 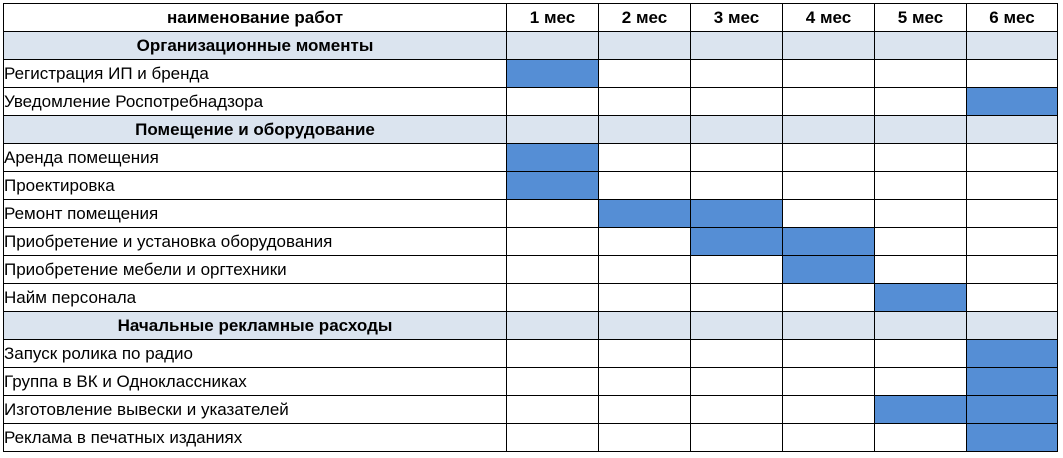 I want to click on task-name: Группа в ВК и Одноклассниках, so click(x=255, y=381).